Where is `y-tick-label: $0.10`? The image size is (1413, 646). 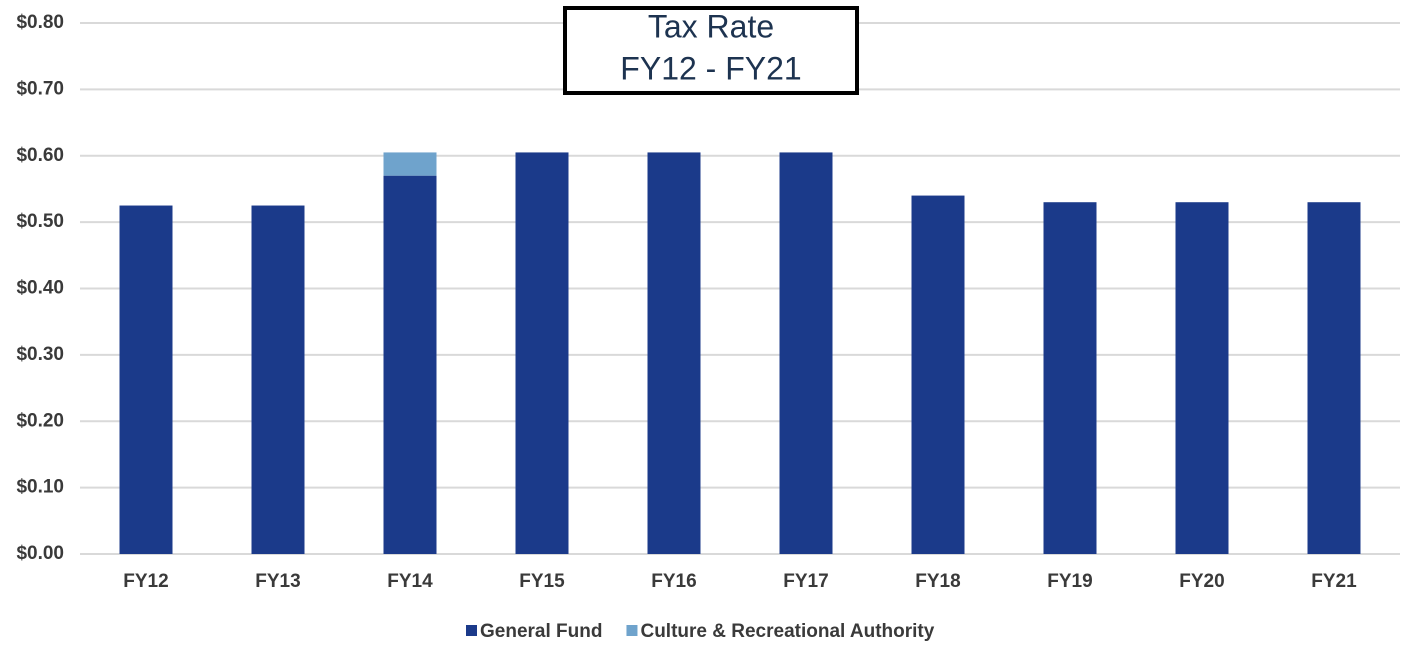
y-tick-label: $0.10 is located at coordinates (40, 487).